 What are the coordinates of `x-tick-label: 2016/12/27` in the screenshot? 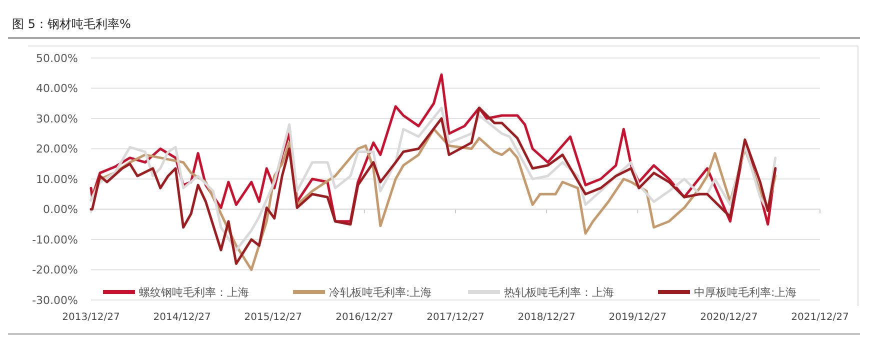 It's located at (365, 317).